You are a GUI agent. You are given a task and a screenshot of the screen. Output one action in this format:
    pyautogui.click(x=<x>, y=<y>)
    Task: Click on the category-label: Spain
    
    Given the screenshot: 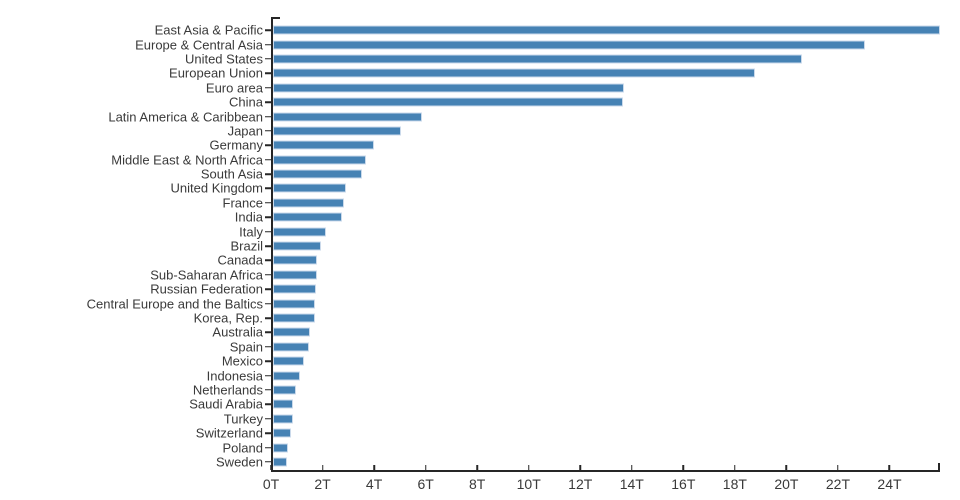 What is the action you would take?
    pyautogui.click(x=246, y=347)
    